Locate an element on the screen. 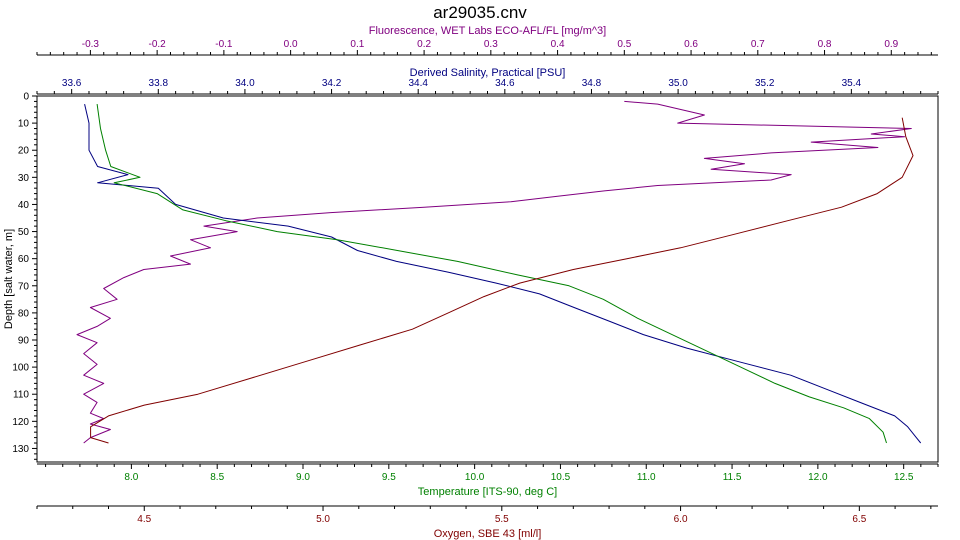 Image resolution: width=960 pixels, height=540 pixels. depth-axis-label: Depth [salt water, m] is located at coordinates (9, 279).